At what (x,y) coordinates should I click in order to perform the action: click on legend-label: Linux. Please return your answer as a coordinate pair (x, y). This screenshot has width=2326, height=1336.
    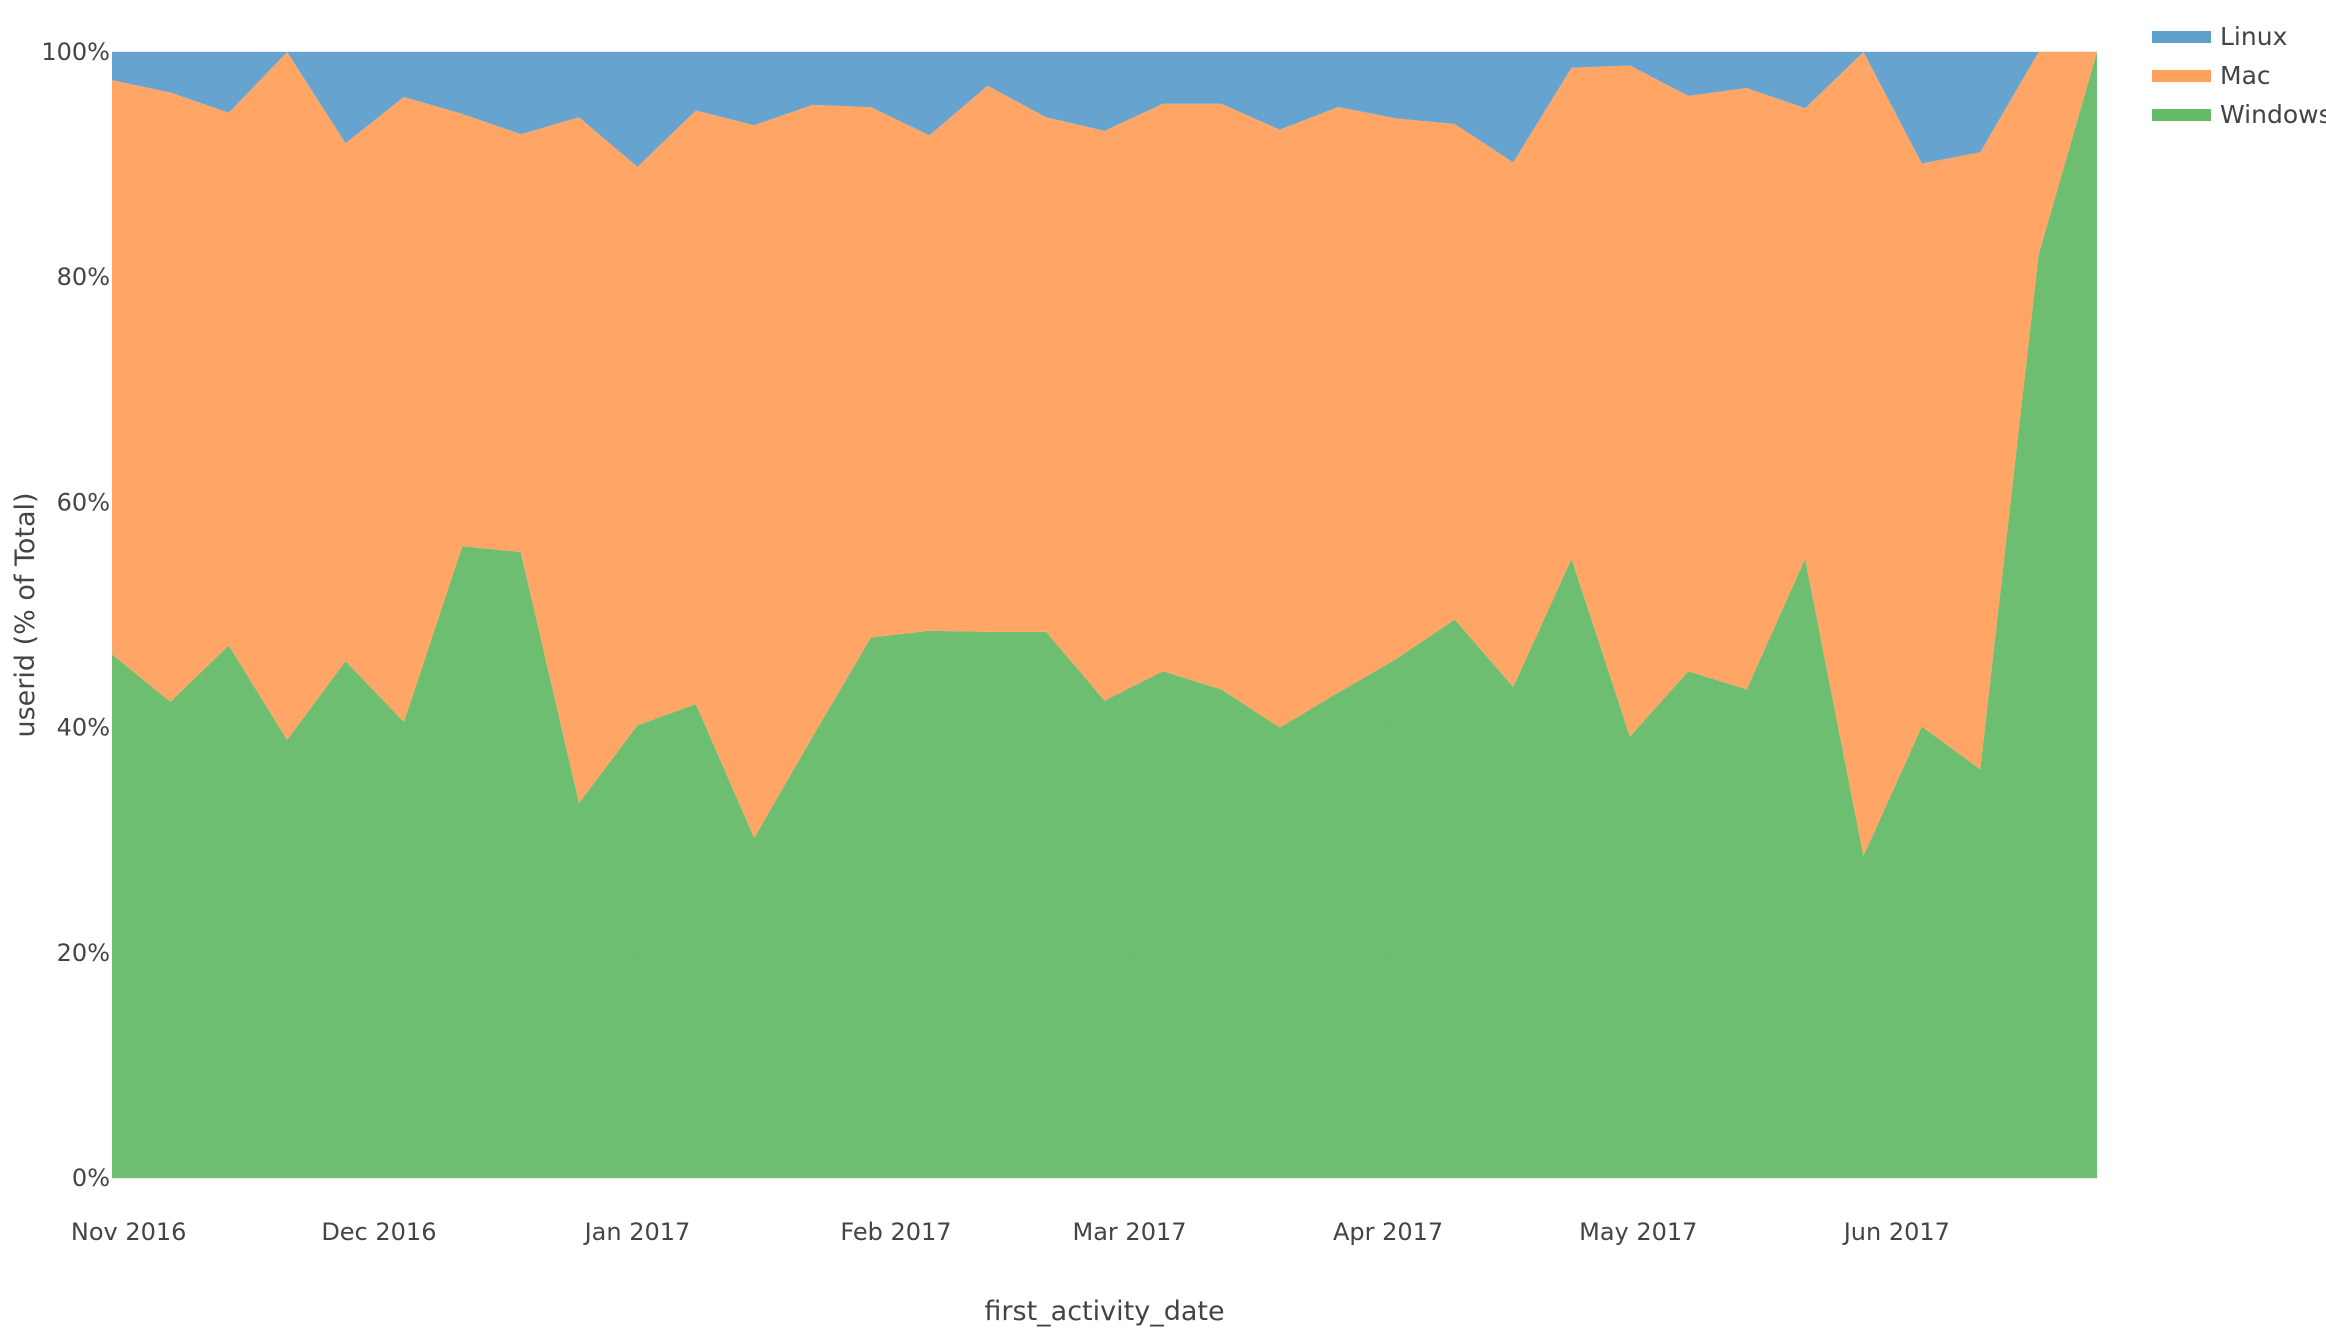
    Looking at the image, I should click on (2253, 36).